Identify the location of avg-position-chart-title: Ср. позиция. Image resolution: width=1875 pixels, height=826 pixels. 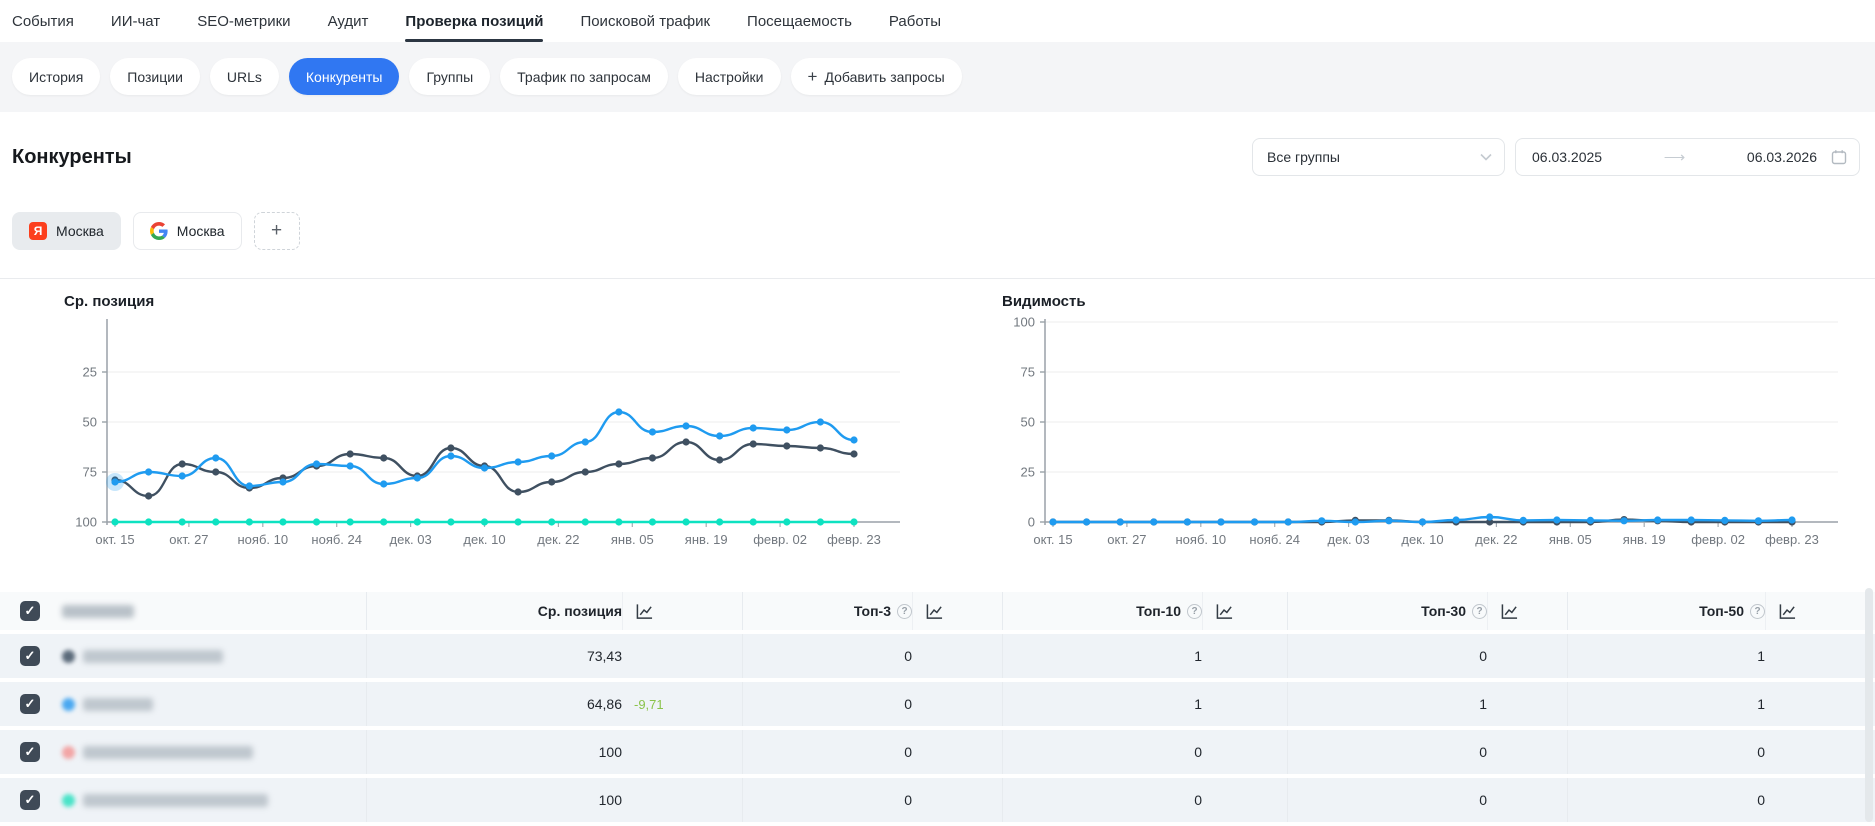
(109, 301).